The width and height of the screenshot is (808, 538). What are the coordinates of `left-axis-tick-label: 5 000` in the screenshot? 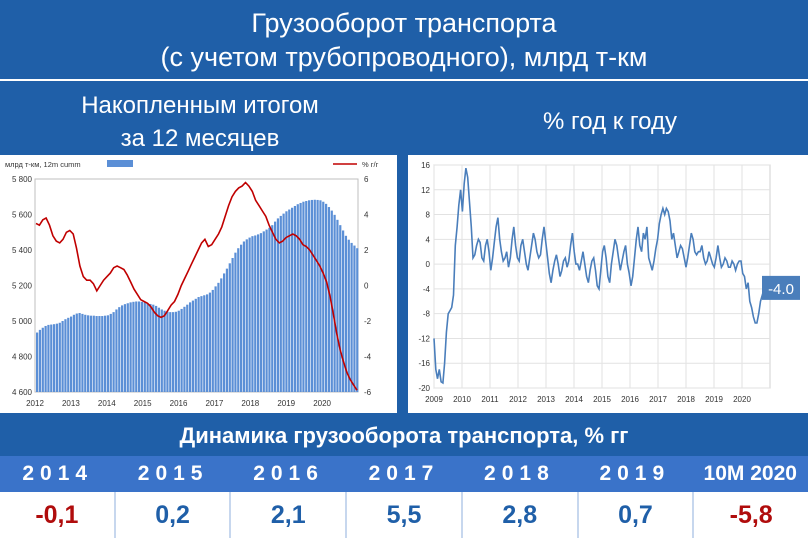 It's located at (22, 321).